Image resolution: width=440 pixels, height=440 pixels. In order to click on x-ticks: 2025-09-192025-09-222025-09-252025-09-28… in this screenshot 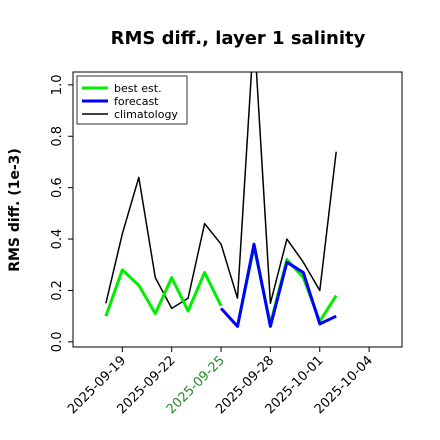, I will do `click(220, 382)`.